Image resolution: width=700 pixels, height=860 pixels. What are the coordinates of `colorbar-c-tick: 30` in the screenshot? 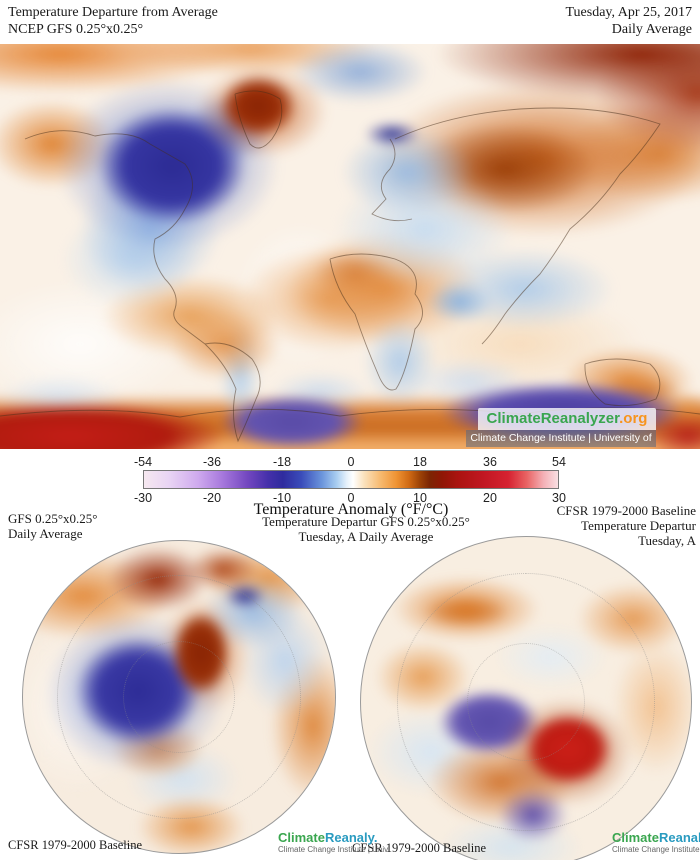 It's located at (559, 498).